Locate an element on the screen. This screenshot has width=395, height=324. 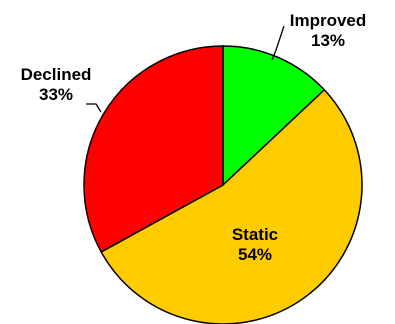
leader-line-declined is located at coordinates (94, 108).